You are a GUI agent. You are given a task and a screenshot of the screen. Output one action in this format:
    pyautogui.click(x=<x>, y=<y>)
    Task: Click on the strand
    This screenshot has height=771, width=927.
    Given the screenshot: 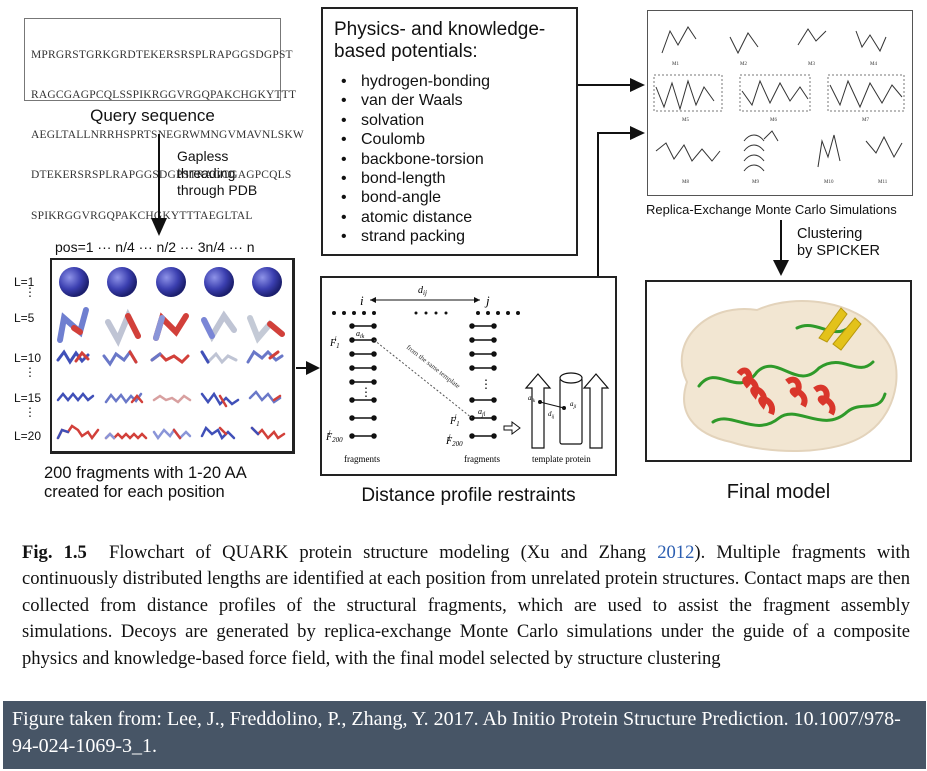 What is the action you would take?
    pyautogui.click(x=840, y=329)
    